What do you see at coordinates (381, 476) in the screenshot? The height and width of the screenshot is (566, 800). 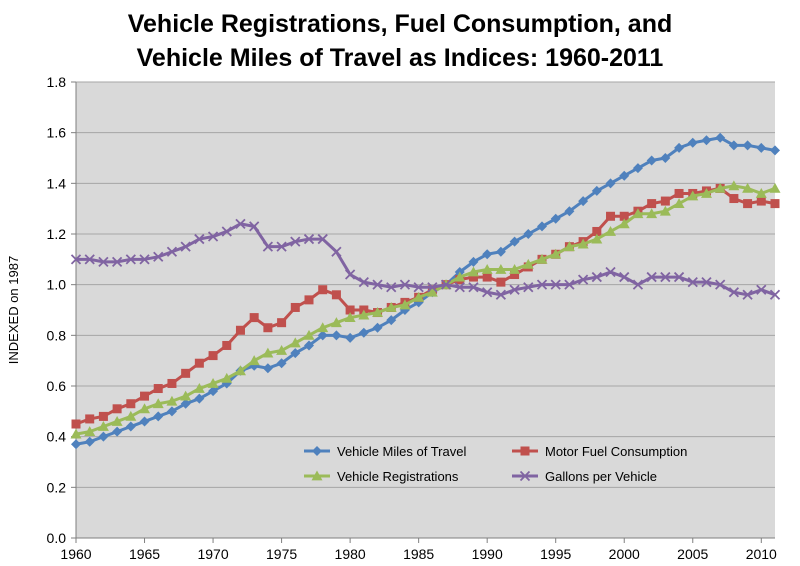 I see `legend-item: Vehicle Registrations` at bounding box center [381, 476].